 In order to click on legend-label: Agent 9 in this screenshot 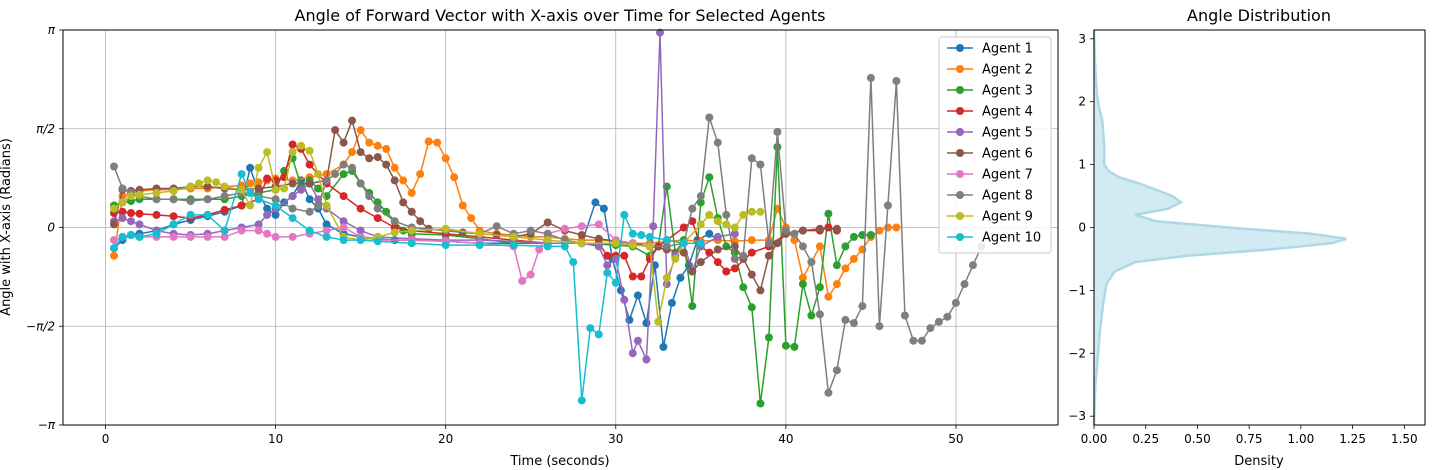, I will do `click(1007, 217)`.